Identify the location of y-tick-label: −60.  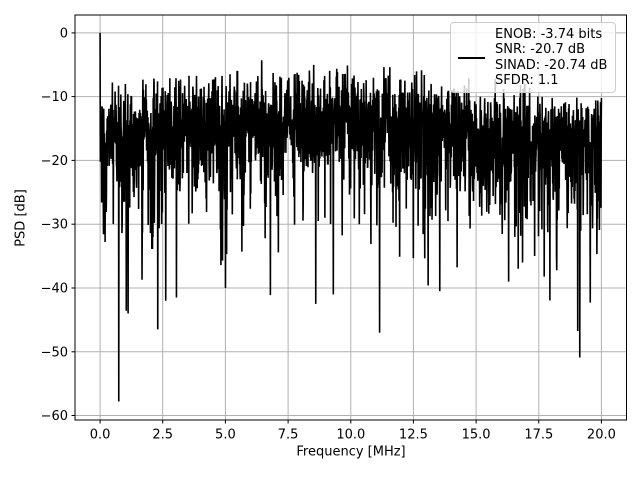
(54, 416).